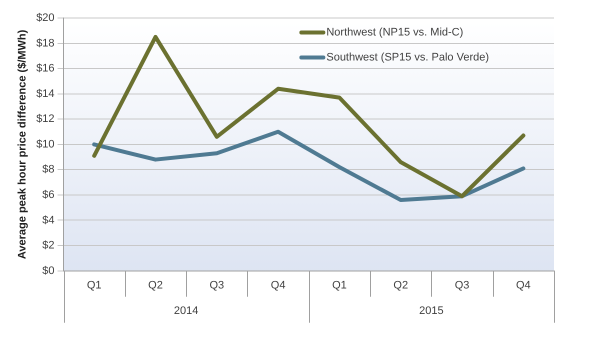 The image size is (604, 344). What do you see at coordinates (431, 310) in the screenshot?
I see `text: 2015` at bounding box center [431, 310].